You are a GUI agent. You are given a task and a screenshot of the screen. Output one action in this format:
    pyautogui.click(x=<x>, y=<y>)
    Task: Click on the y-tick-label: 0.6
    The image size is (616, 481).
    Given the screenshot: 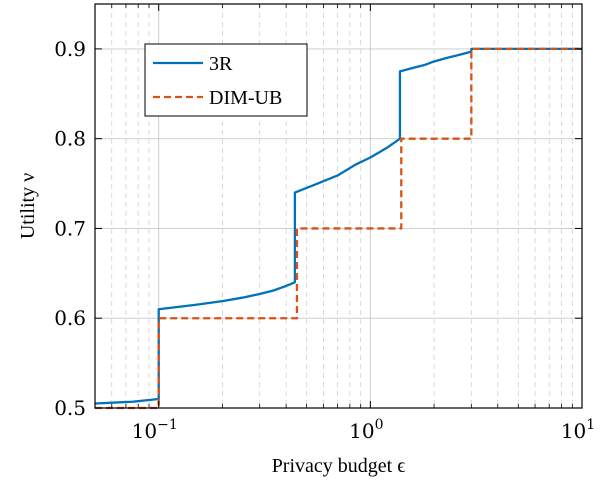 What is the action you would take?
    pyautogui.click(x=70, y=318)
    